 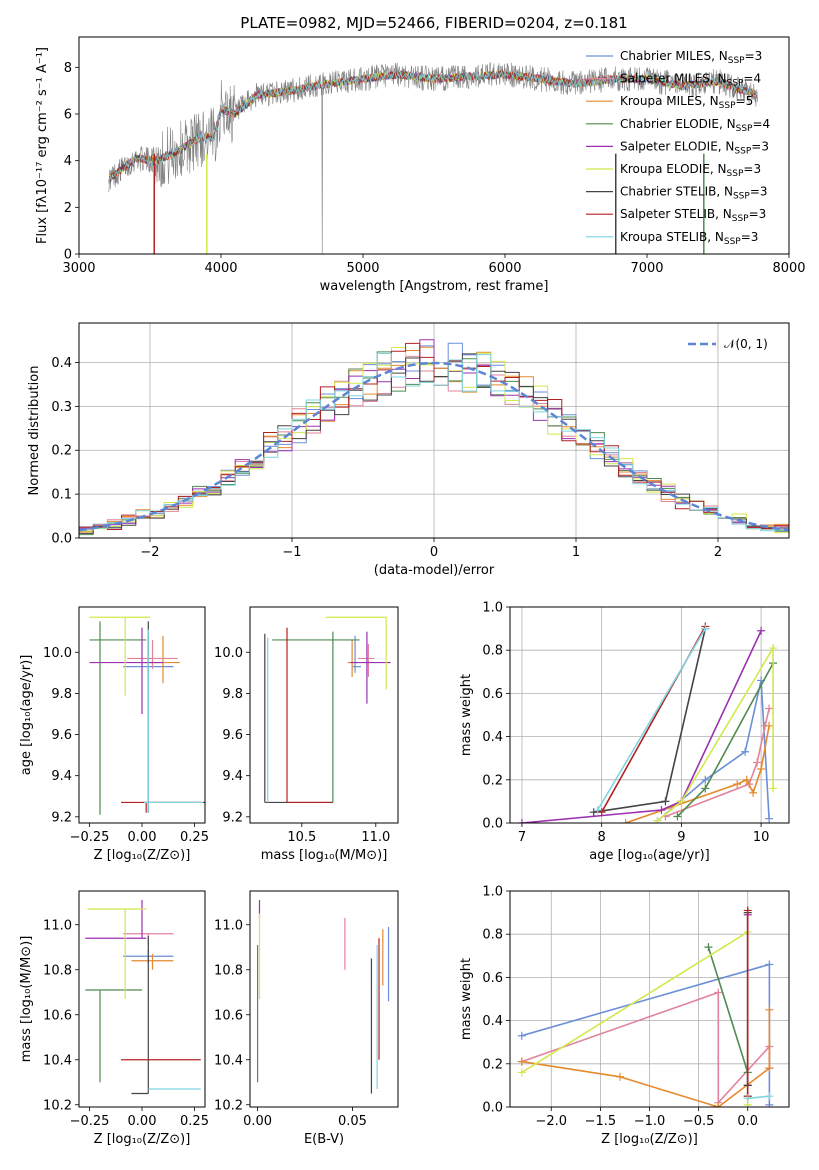 I want to click on legend-normal-label: 𝒩(0, 1), so click(x=746, y=344).